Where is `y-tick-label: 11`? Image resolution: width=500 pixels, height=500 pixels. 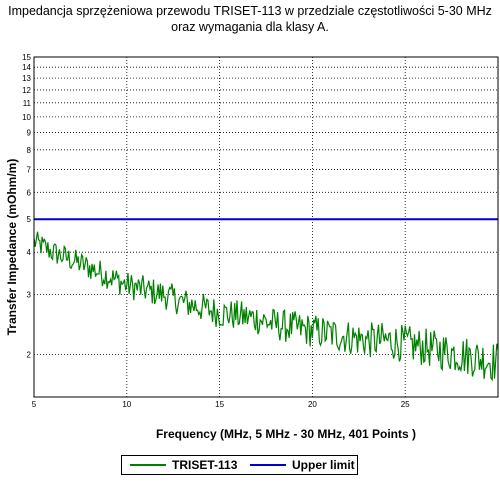 y-tick-label: 11 is located at coordinates (27, 103).